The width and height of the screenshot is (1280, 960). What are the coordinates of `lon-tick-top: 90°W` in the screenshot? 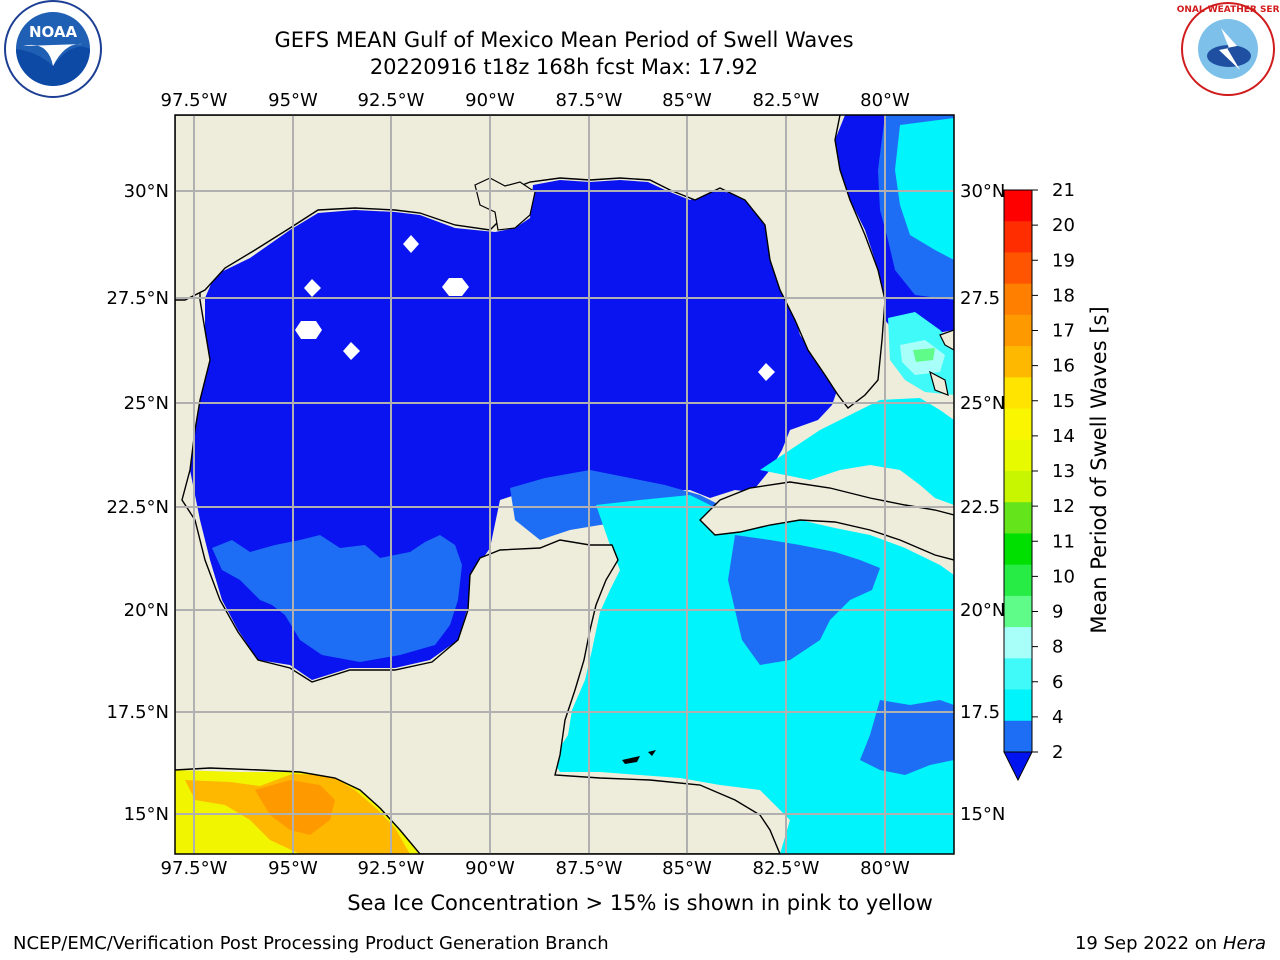 It's located at (490, 100).